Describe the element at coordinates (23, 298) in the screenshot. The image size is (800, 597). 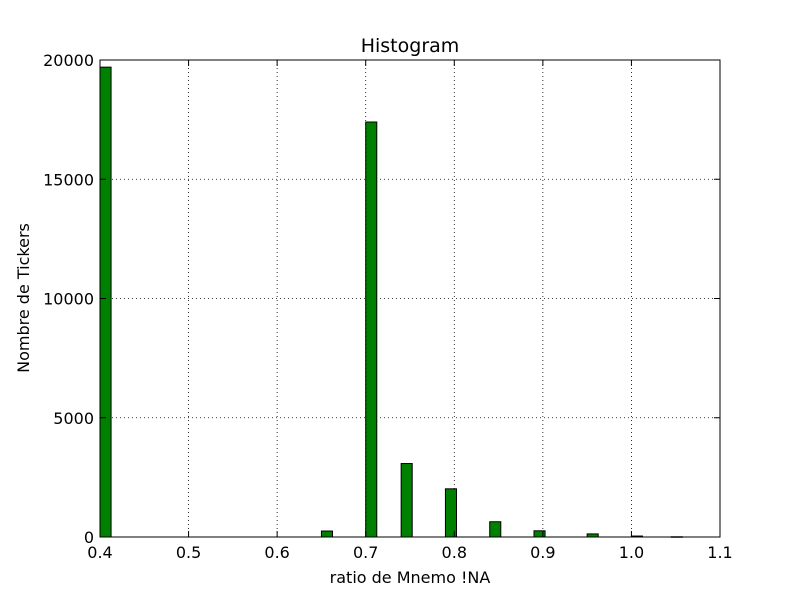
I see `y-axis-label: Nombre de Tickers` at that location.